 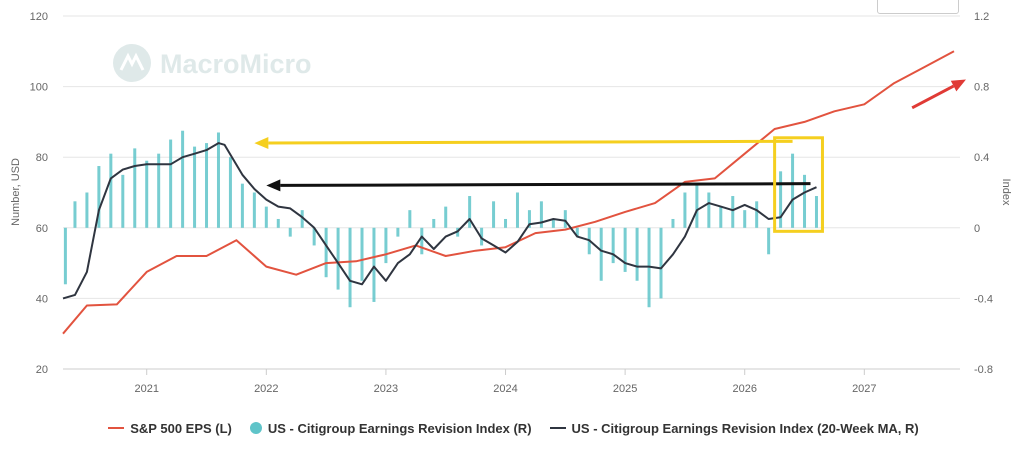 I want to click on y-left-axis-label: Number, USD, so click(x=16, y=192).